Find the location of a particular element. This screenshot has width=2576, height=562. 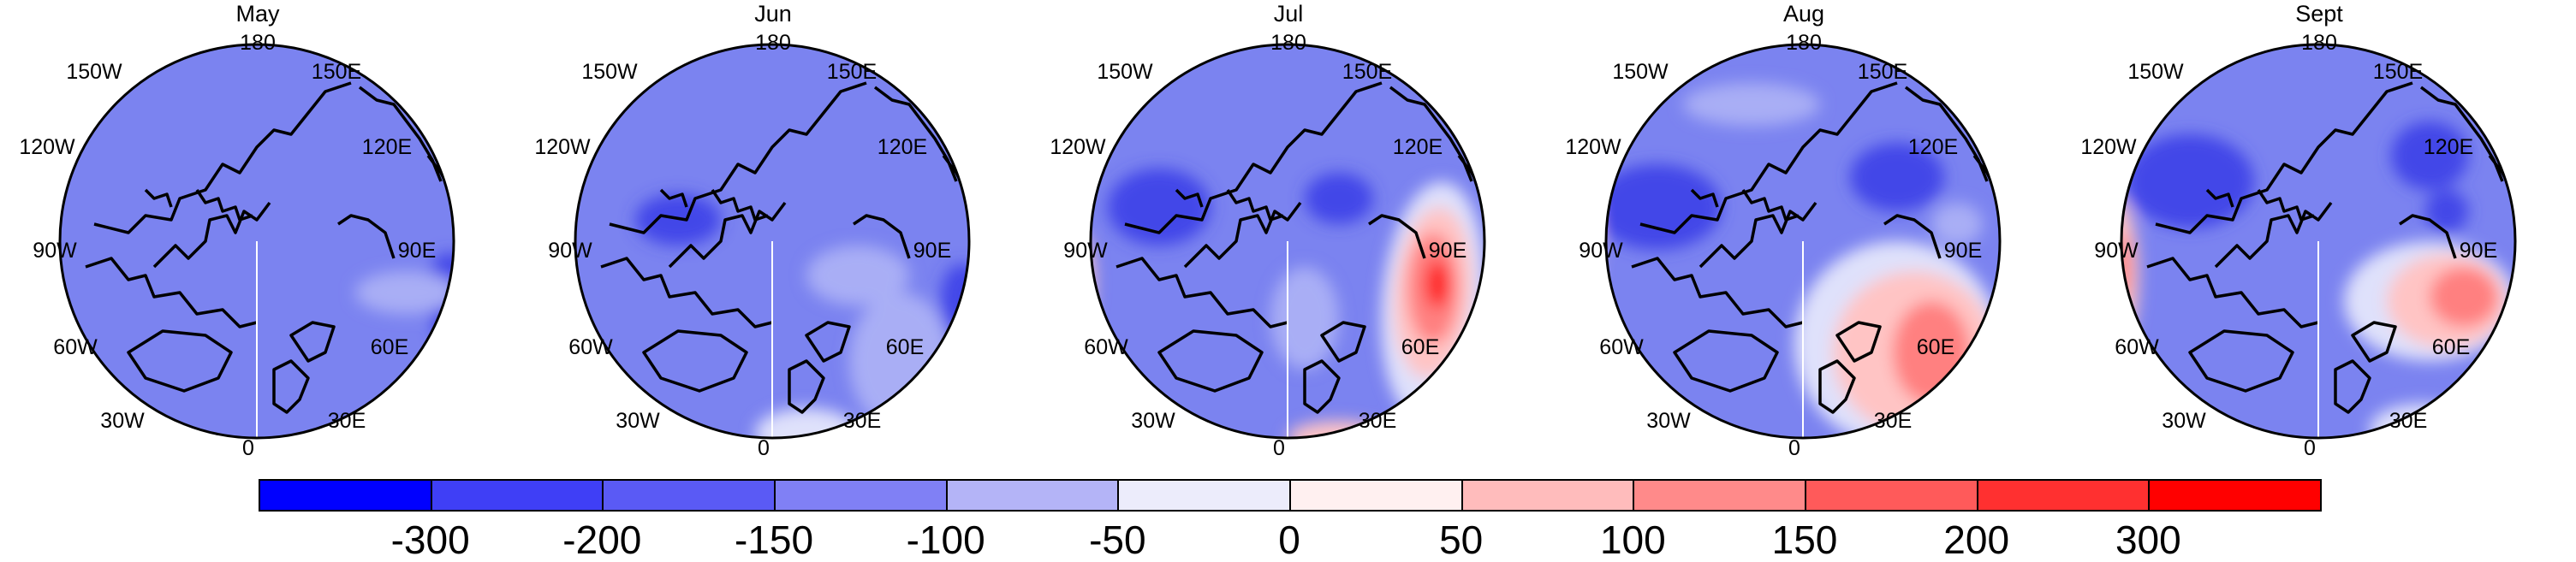

colorbar-level-label: -300 is located at coordinates (430, 540).